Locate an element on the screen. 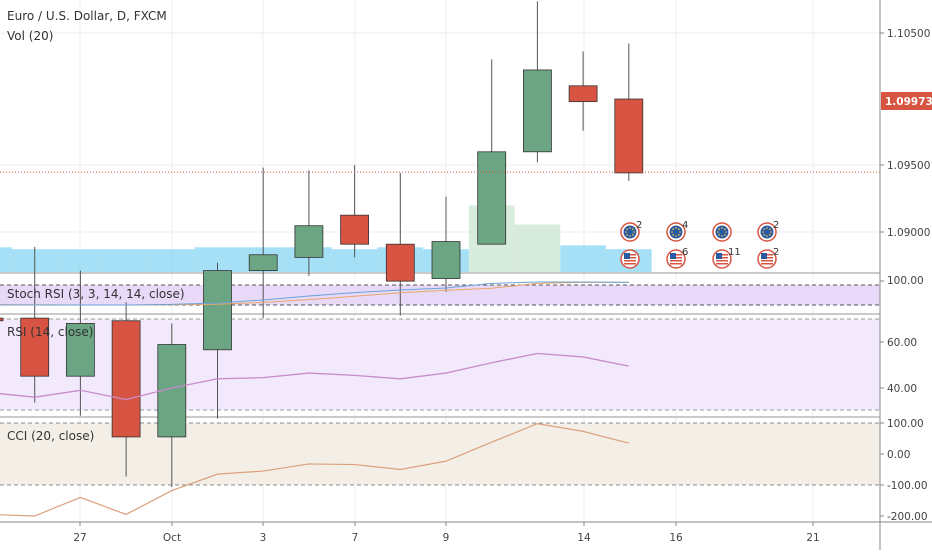 This screenshot has height=554, width=932. rsi-y-tick-label: 40.00 is located at coordinates (902, 389).